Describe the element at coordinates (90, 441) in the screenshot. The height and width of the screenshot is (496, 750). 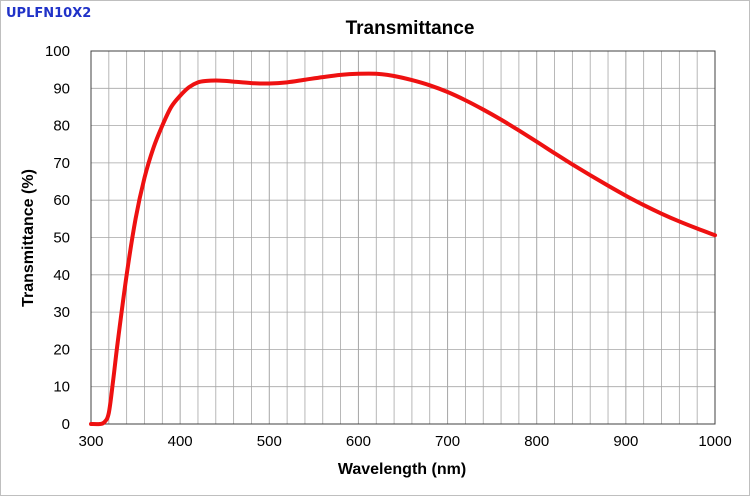
I see `x-tick-label: 300` at that location.